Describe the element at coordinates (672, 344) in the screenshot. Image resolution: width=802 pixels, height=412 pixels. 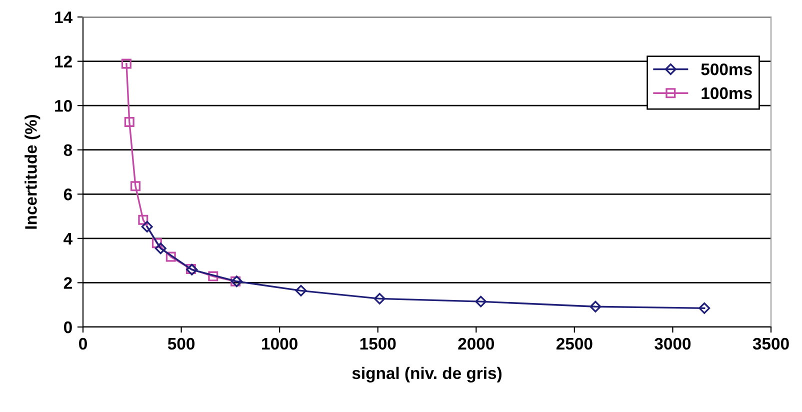
I see `x-tick-label: 3000` at that location.